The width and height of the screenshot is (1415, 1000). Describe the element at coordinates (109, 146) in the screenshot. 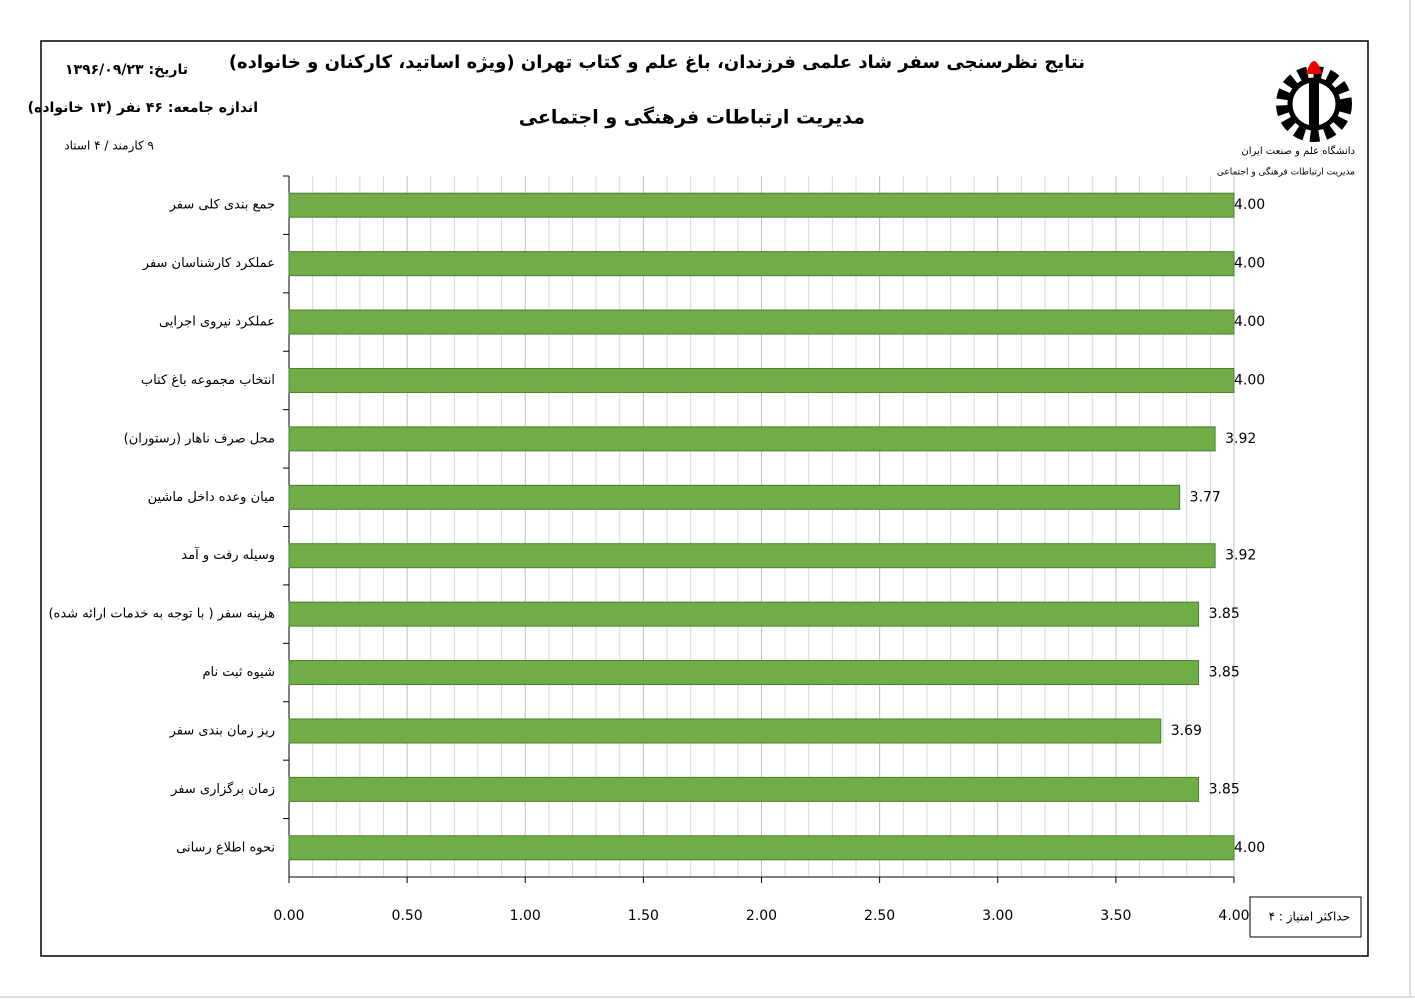

I see `composition: ۹ کارمند / ۴ استاد` at that location.